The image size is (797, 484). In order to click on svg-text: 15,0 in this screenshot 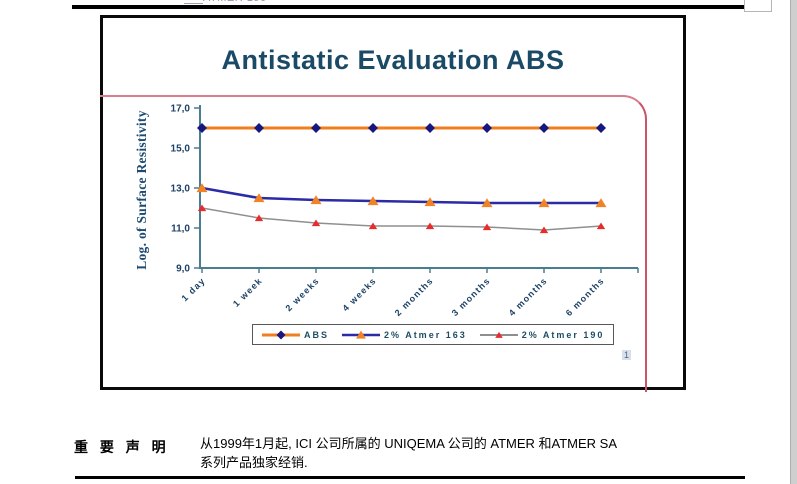, I will do `click(181, 149)`.